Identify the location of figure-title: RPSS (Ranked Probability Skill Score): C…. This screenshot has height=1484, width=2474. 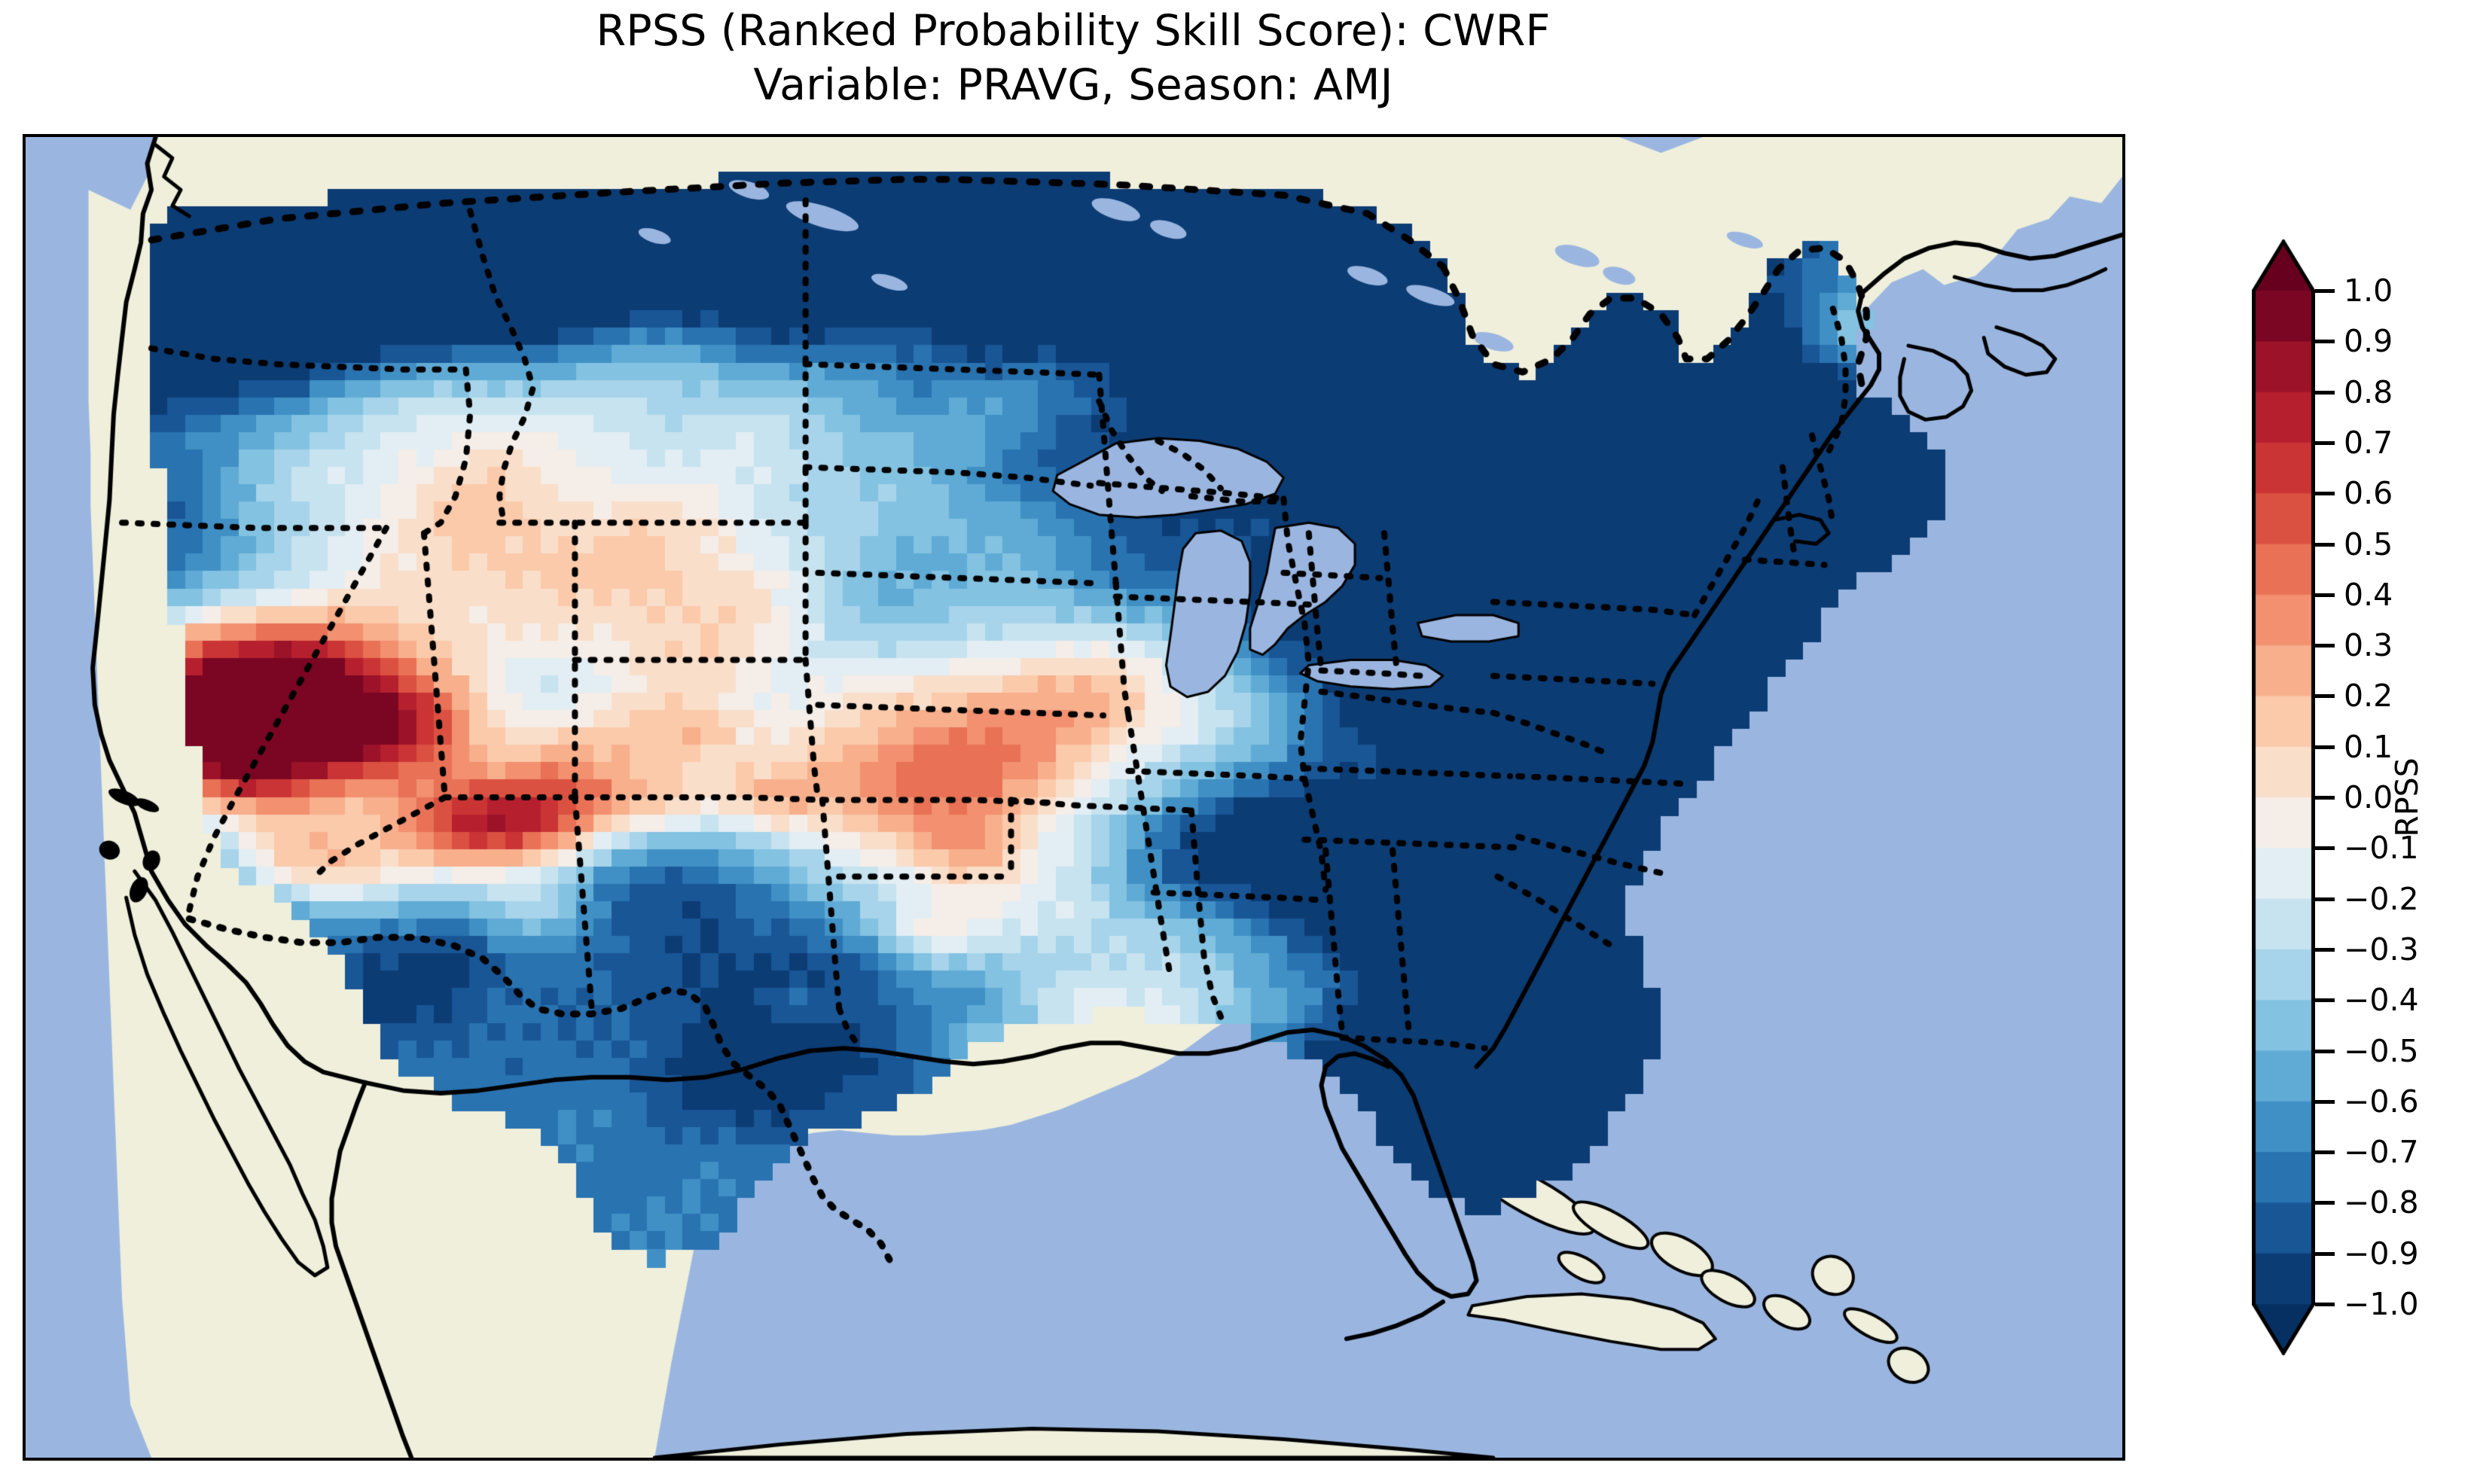
(1073, 59).